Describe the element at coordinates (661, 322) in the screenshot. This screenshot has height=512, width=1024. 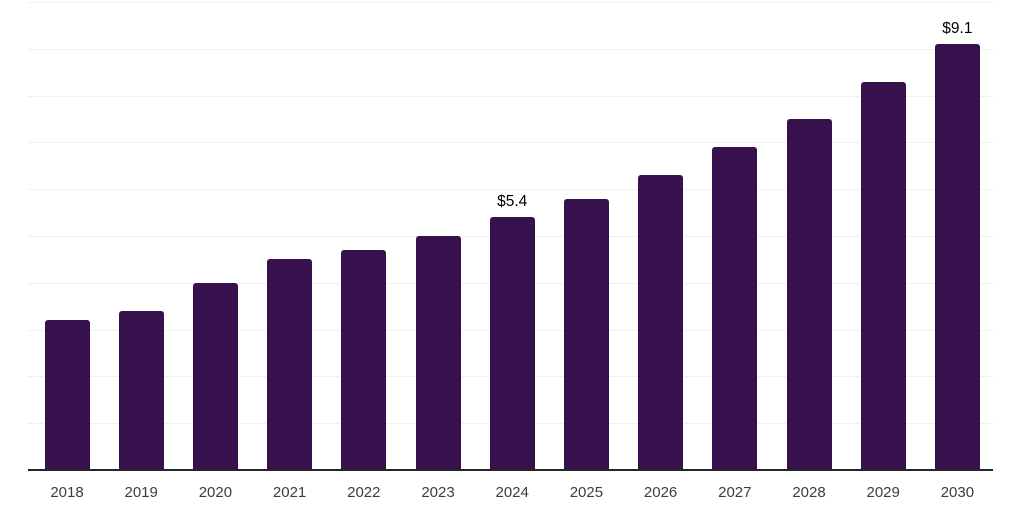
I see `bar-2026` at that location.